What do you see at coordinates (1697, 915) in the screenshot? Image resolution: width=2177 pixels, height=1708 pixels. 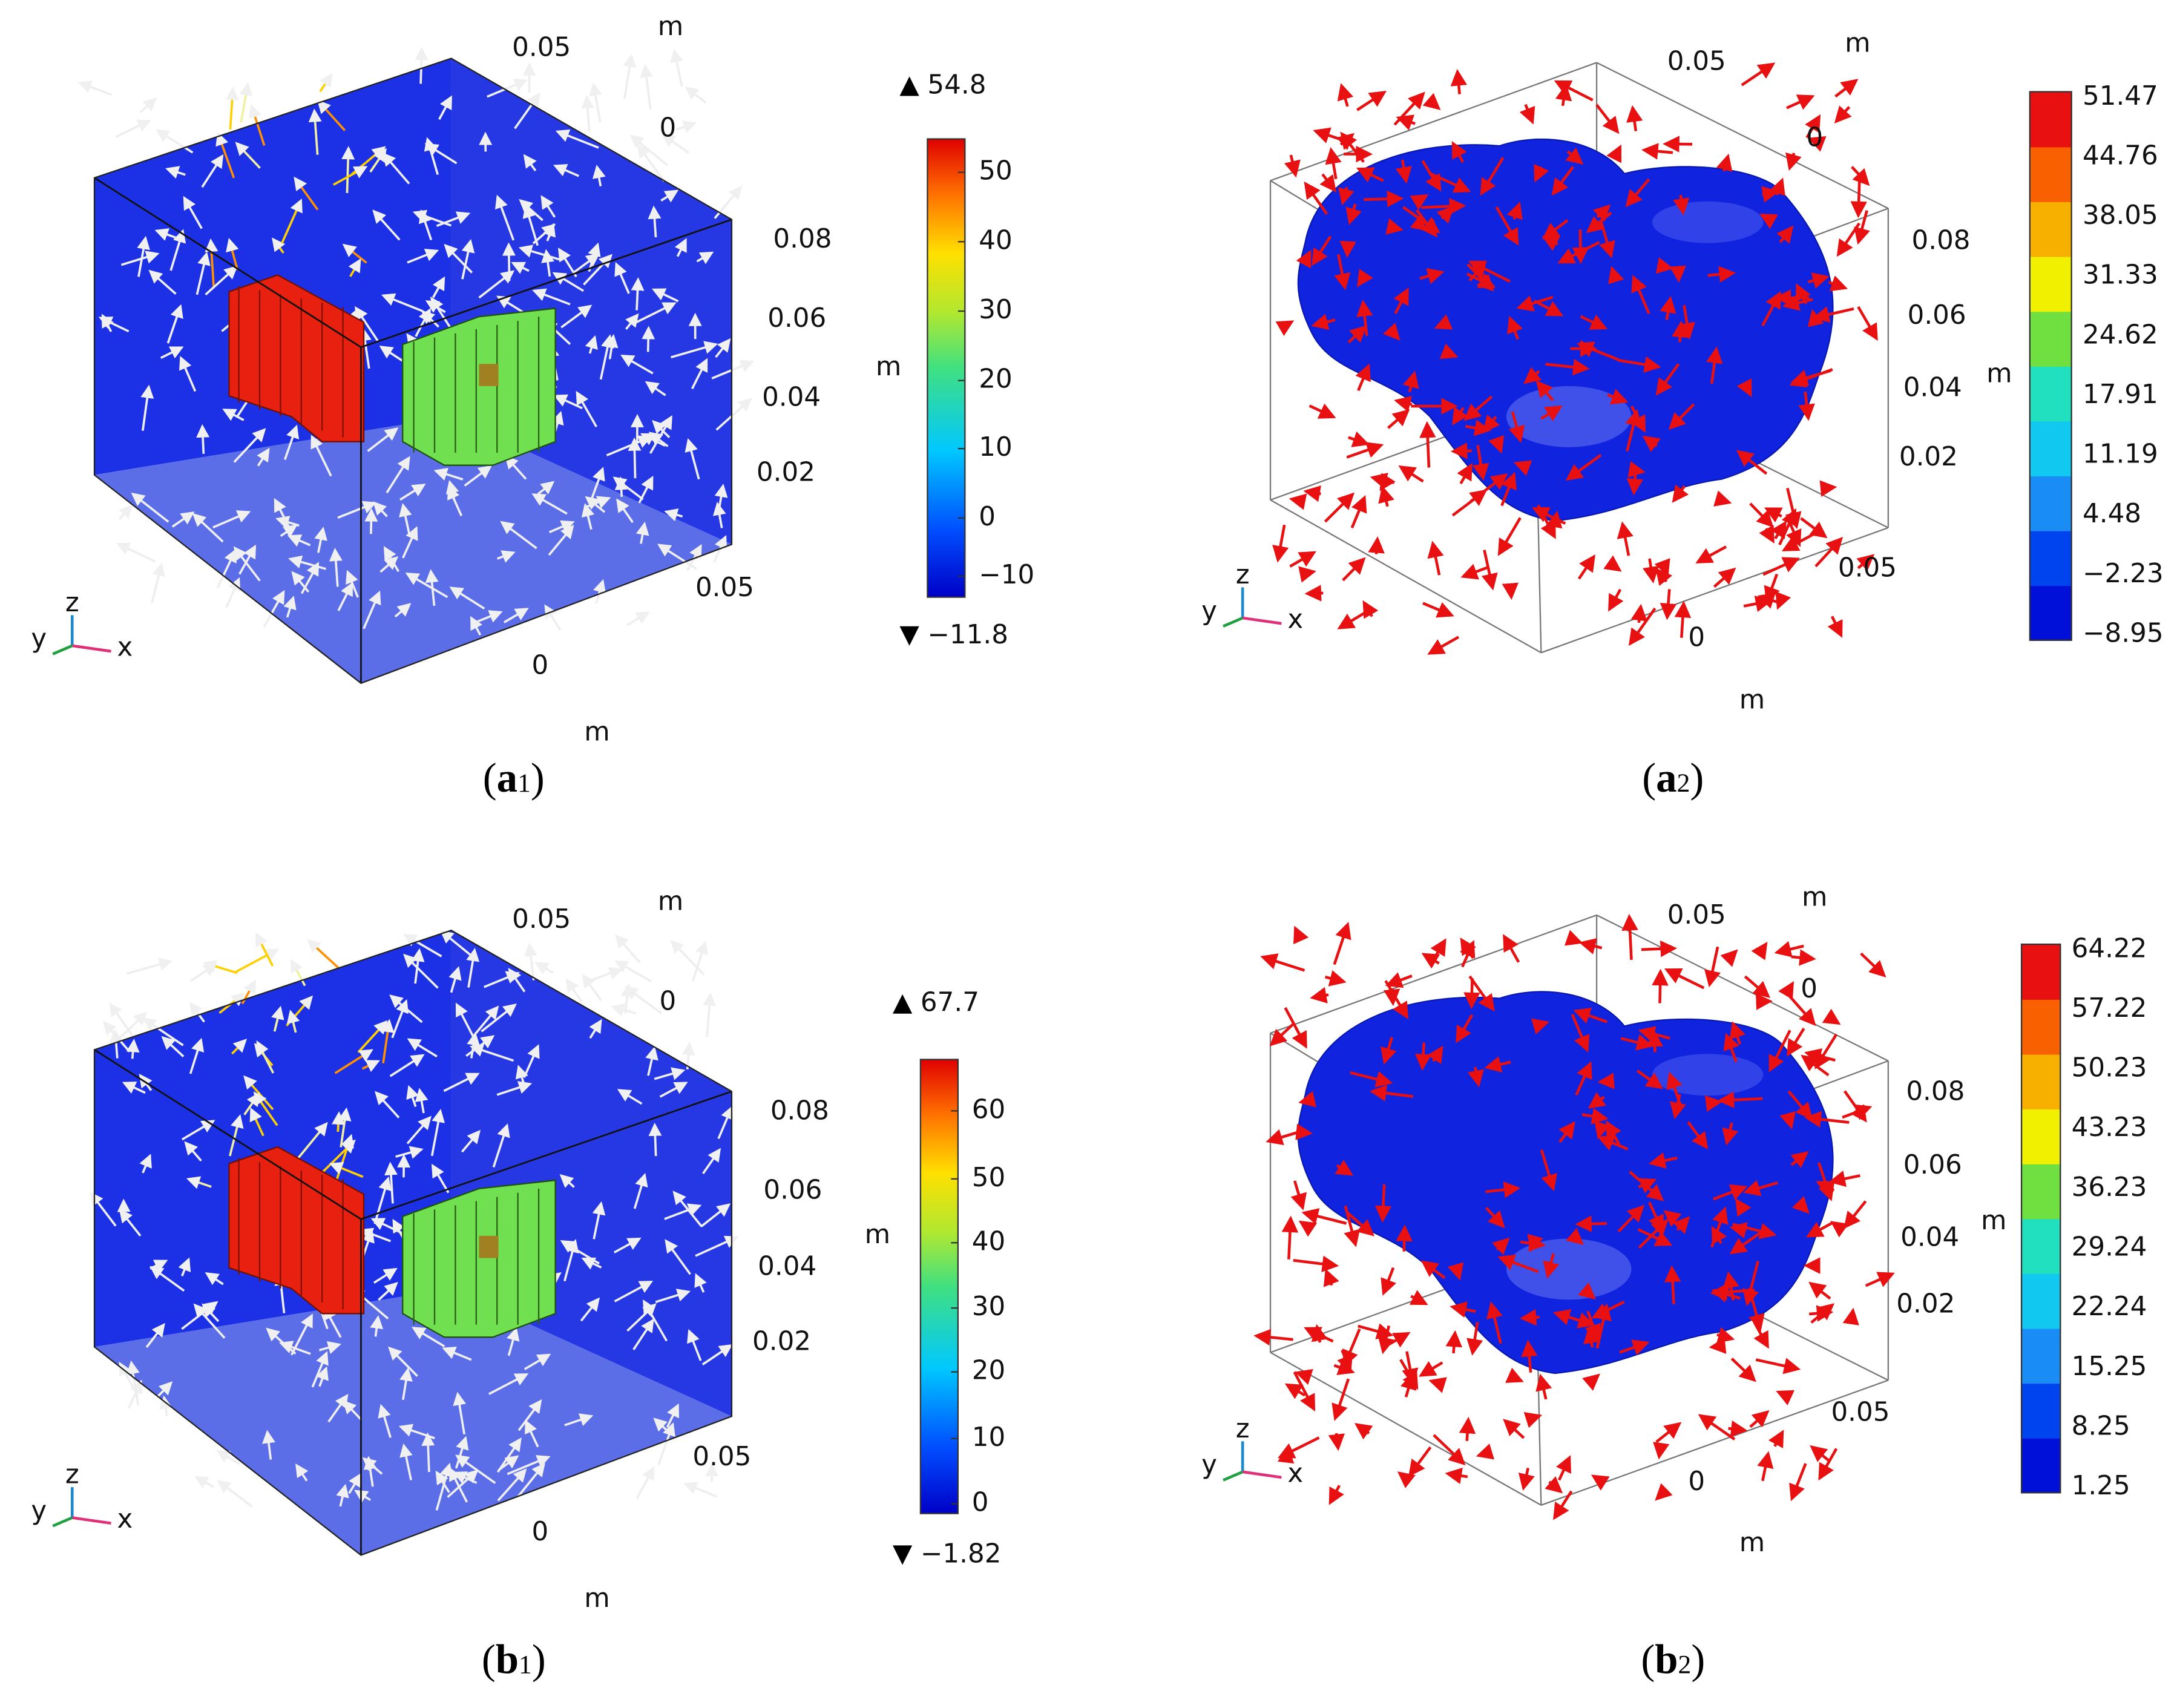 I see `axis-tick-label: 0.05` at bounding box center [1697, 915].